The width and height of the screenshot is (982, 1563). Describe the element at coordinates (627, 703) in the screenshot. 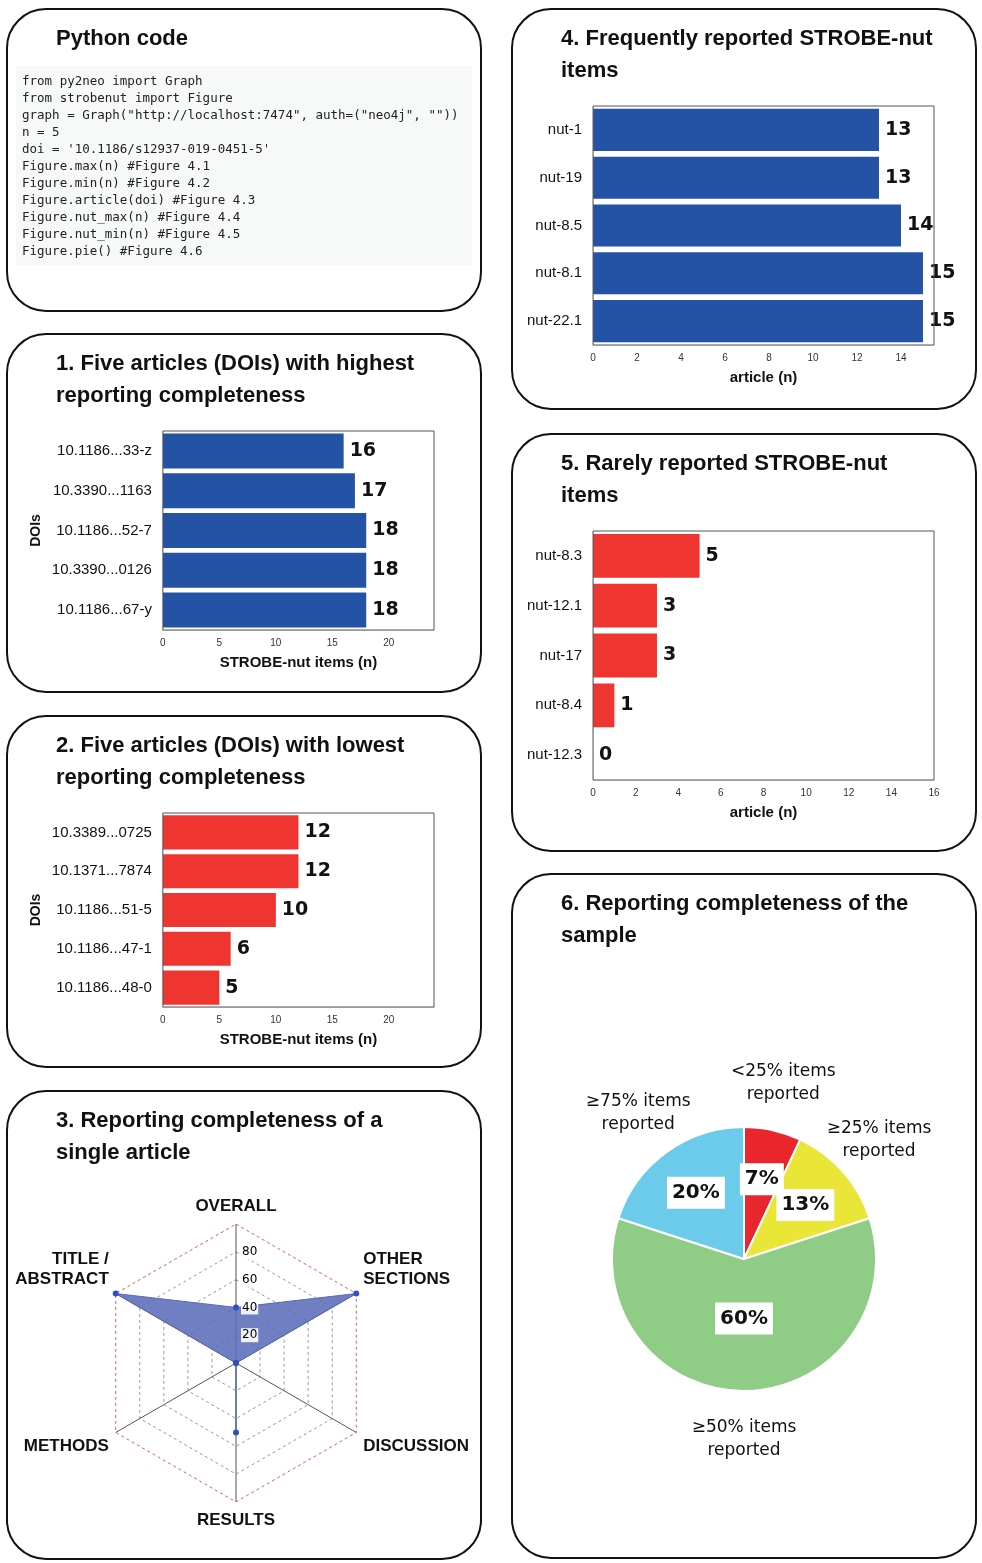

I see `data-label: 1` at that location.